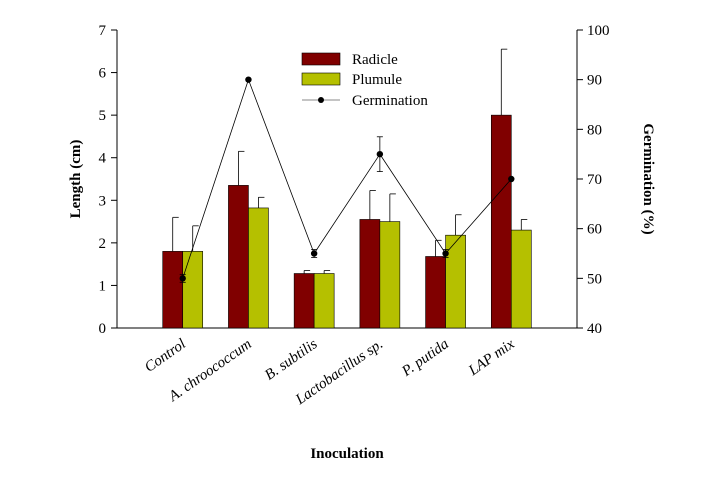 Image resolution: width=718 pixels, height=483 pixels. I want to click on left-tick-label: 1, so click(103, 286).